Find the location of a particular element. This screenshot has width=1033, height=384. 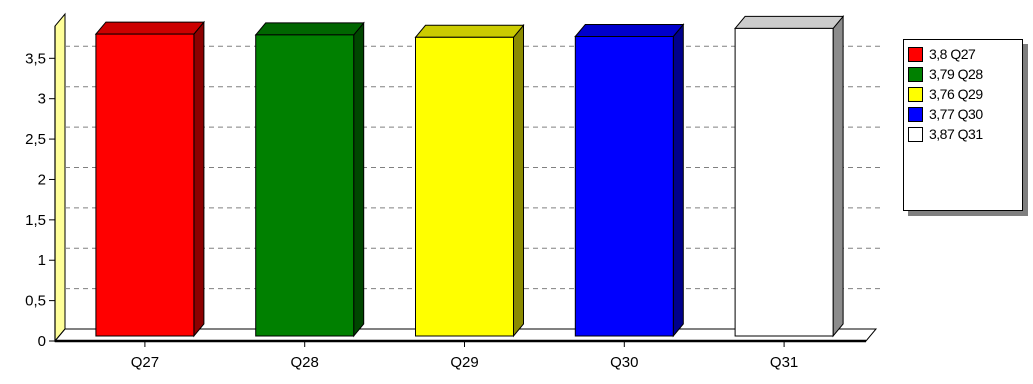

bar-q30 is located at coordinates (629, 180).